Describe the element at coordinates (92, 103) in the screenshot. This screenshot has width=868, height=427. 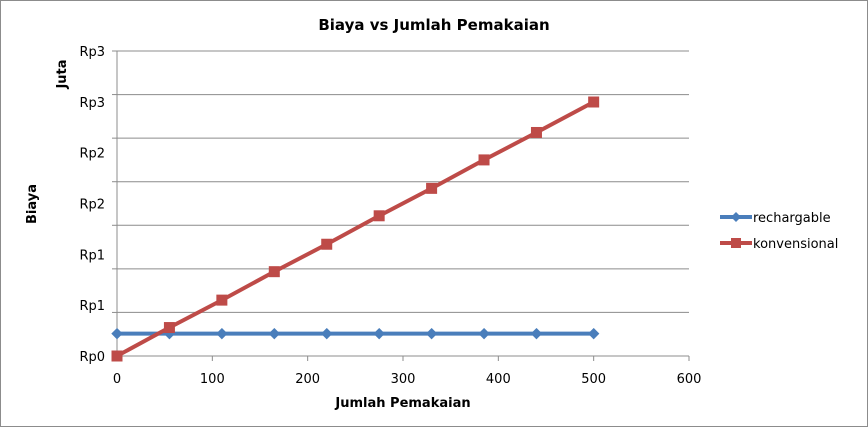
I see `y-tick-label-5: Rp3` at that location.